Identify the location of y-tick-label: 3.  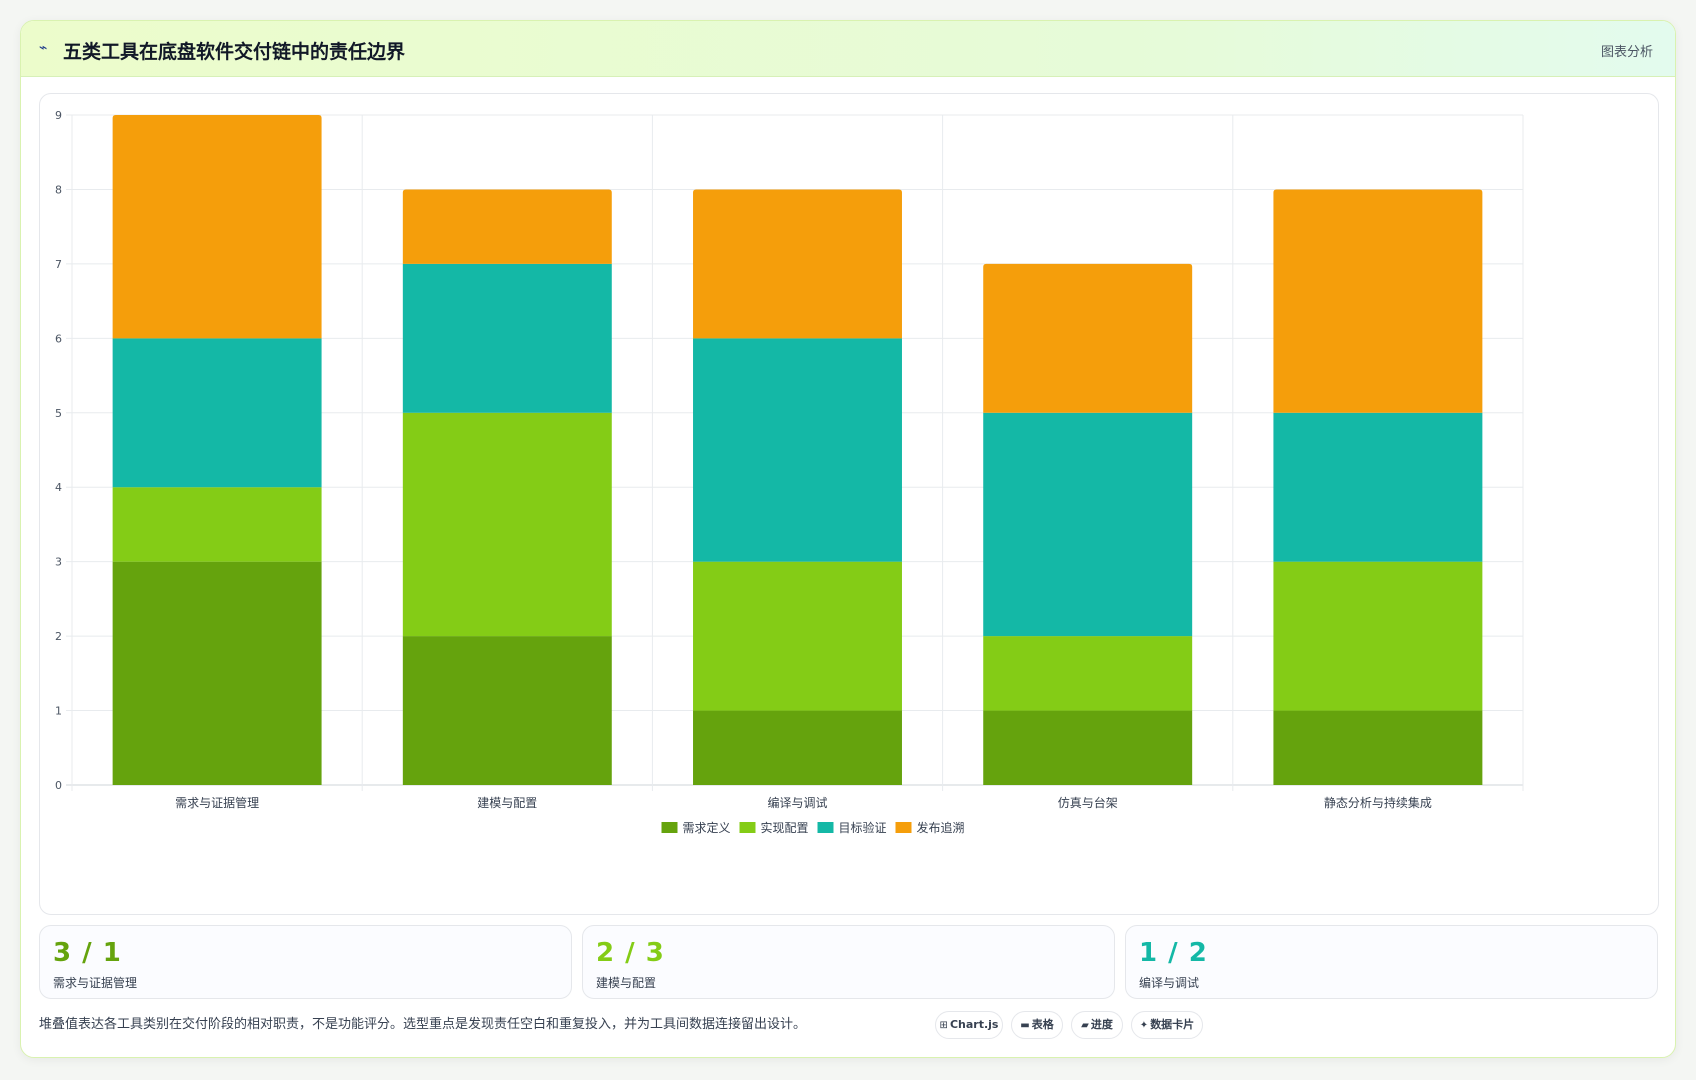
(58, 562).